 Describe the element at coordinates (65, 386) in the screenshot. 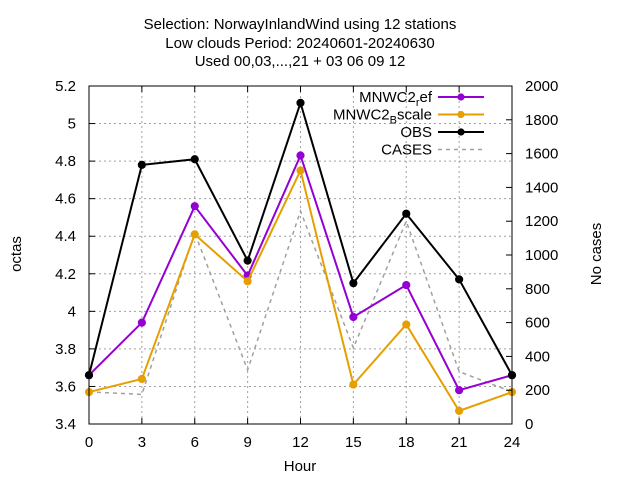

I see `y-tick-label: 3.6` at that location.